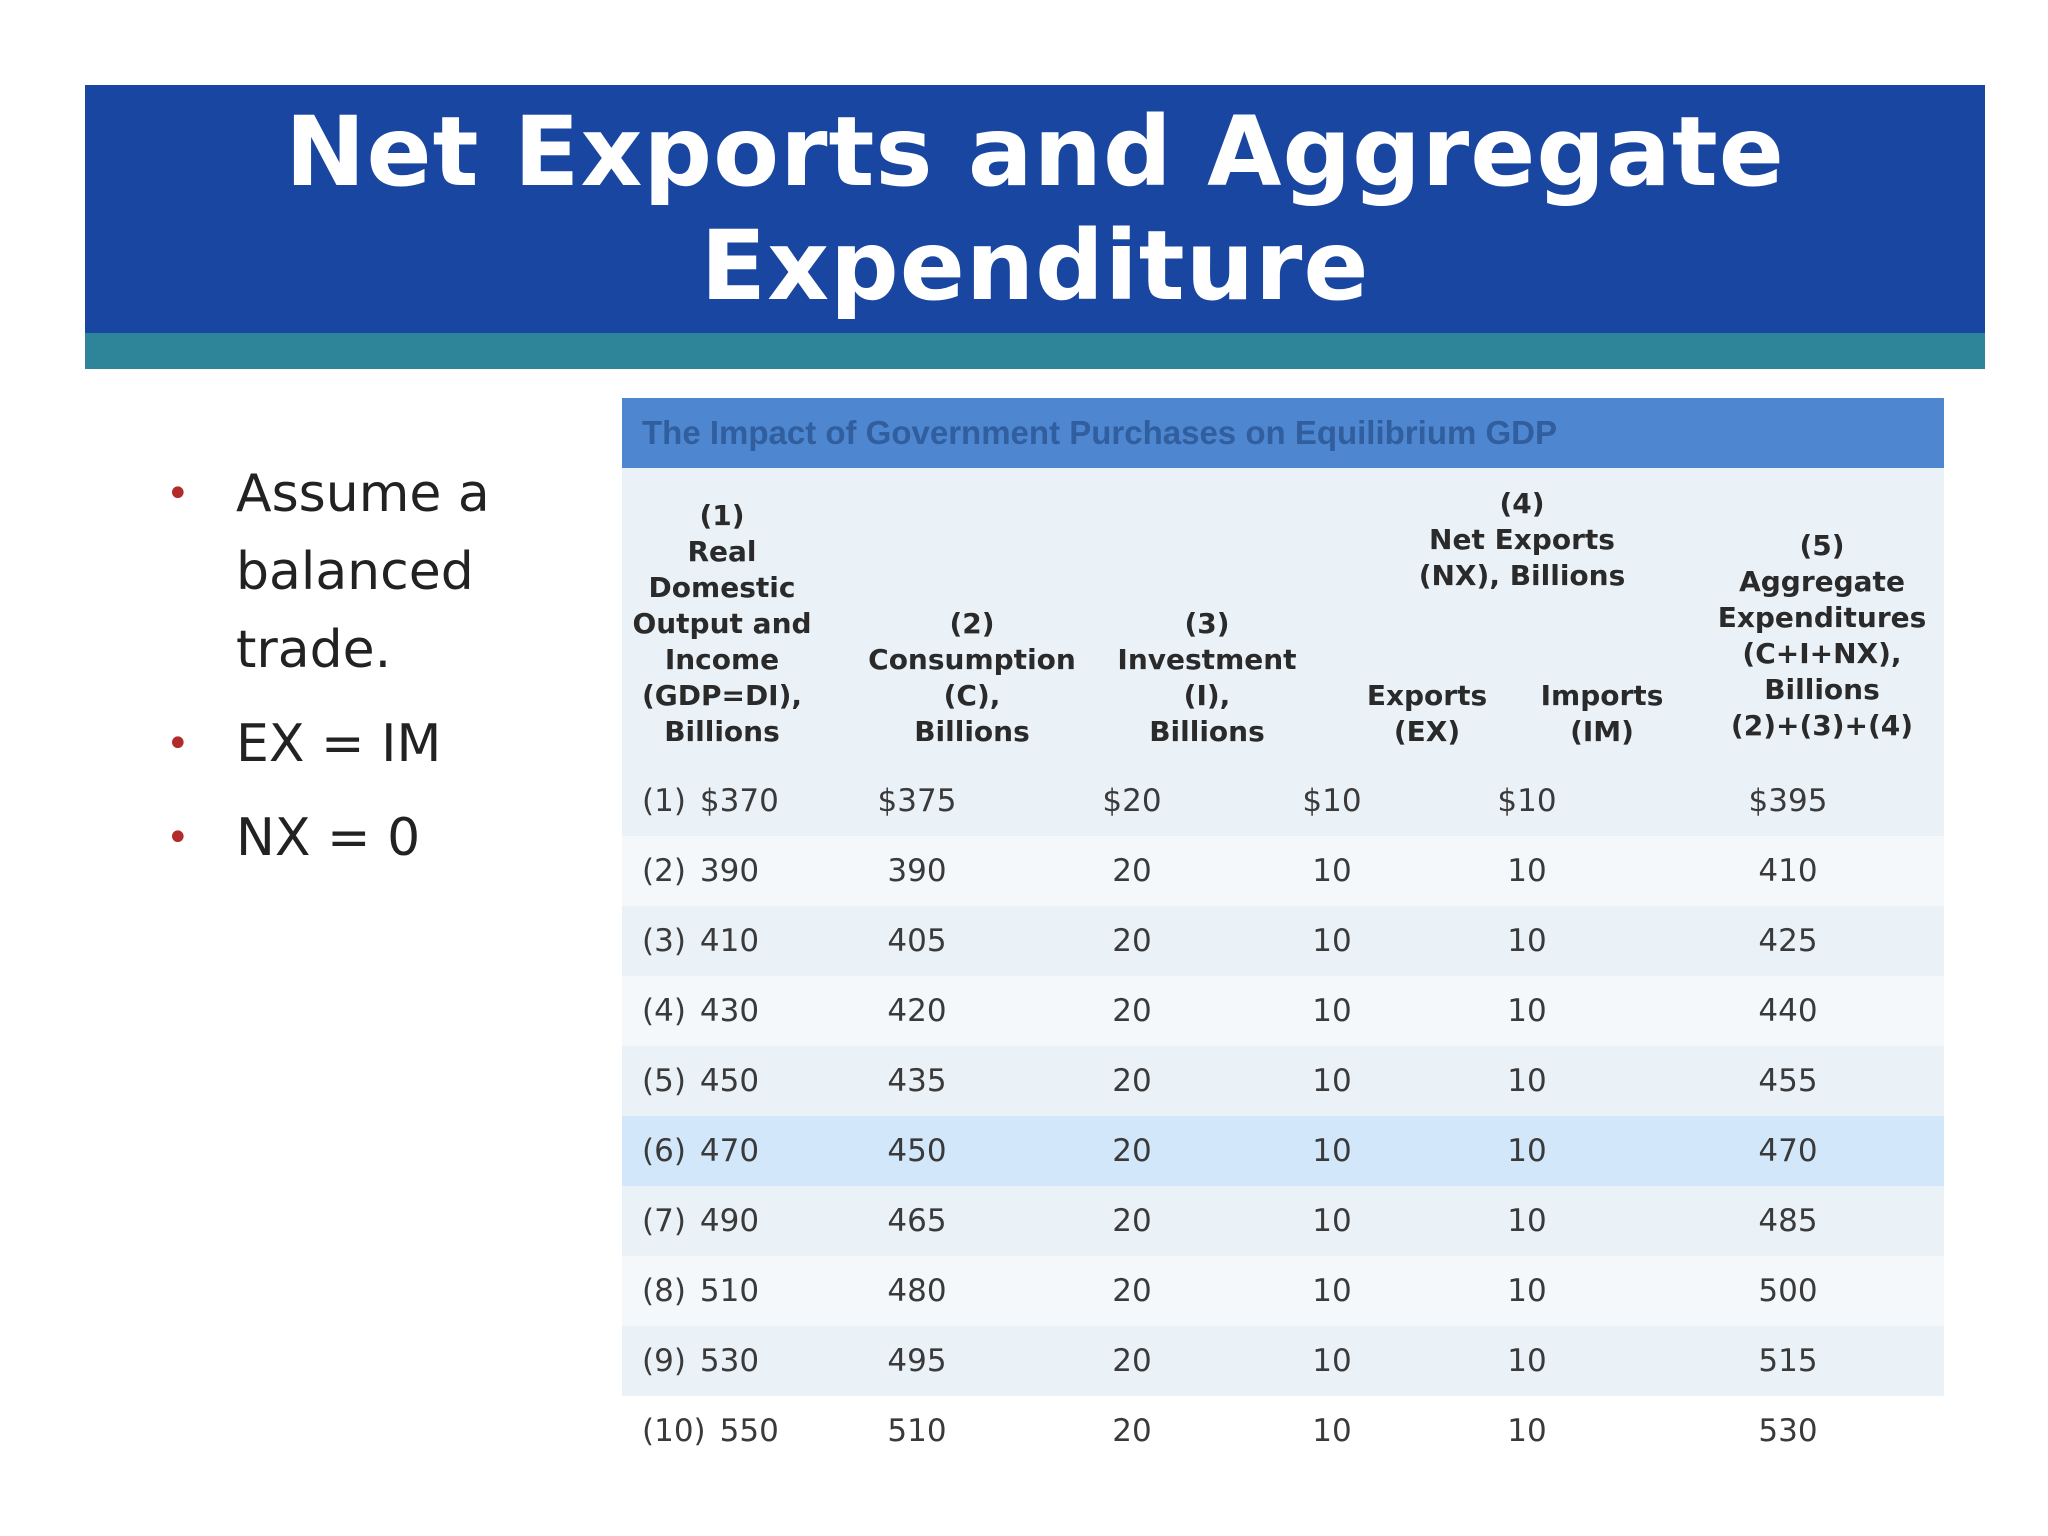 The image size is (2048, 1536). What do you see at coordinates (1132, 801) in the screenshot?
I see `cell-investment: $20` at bounding box center [1132, 801].